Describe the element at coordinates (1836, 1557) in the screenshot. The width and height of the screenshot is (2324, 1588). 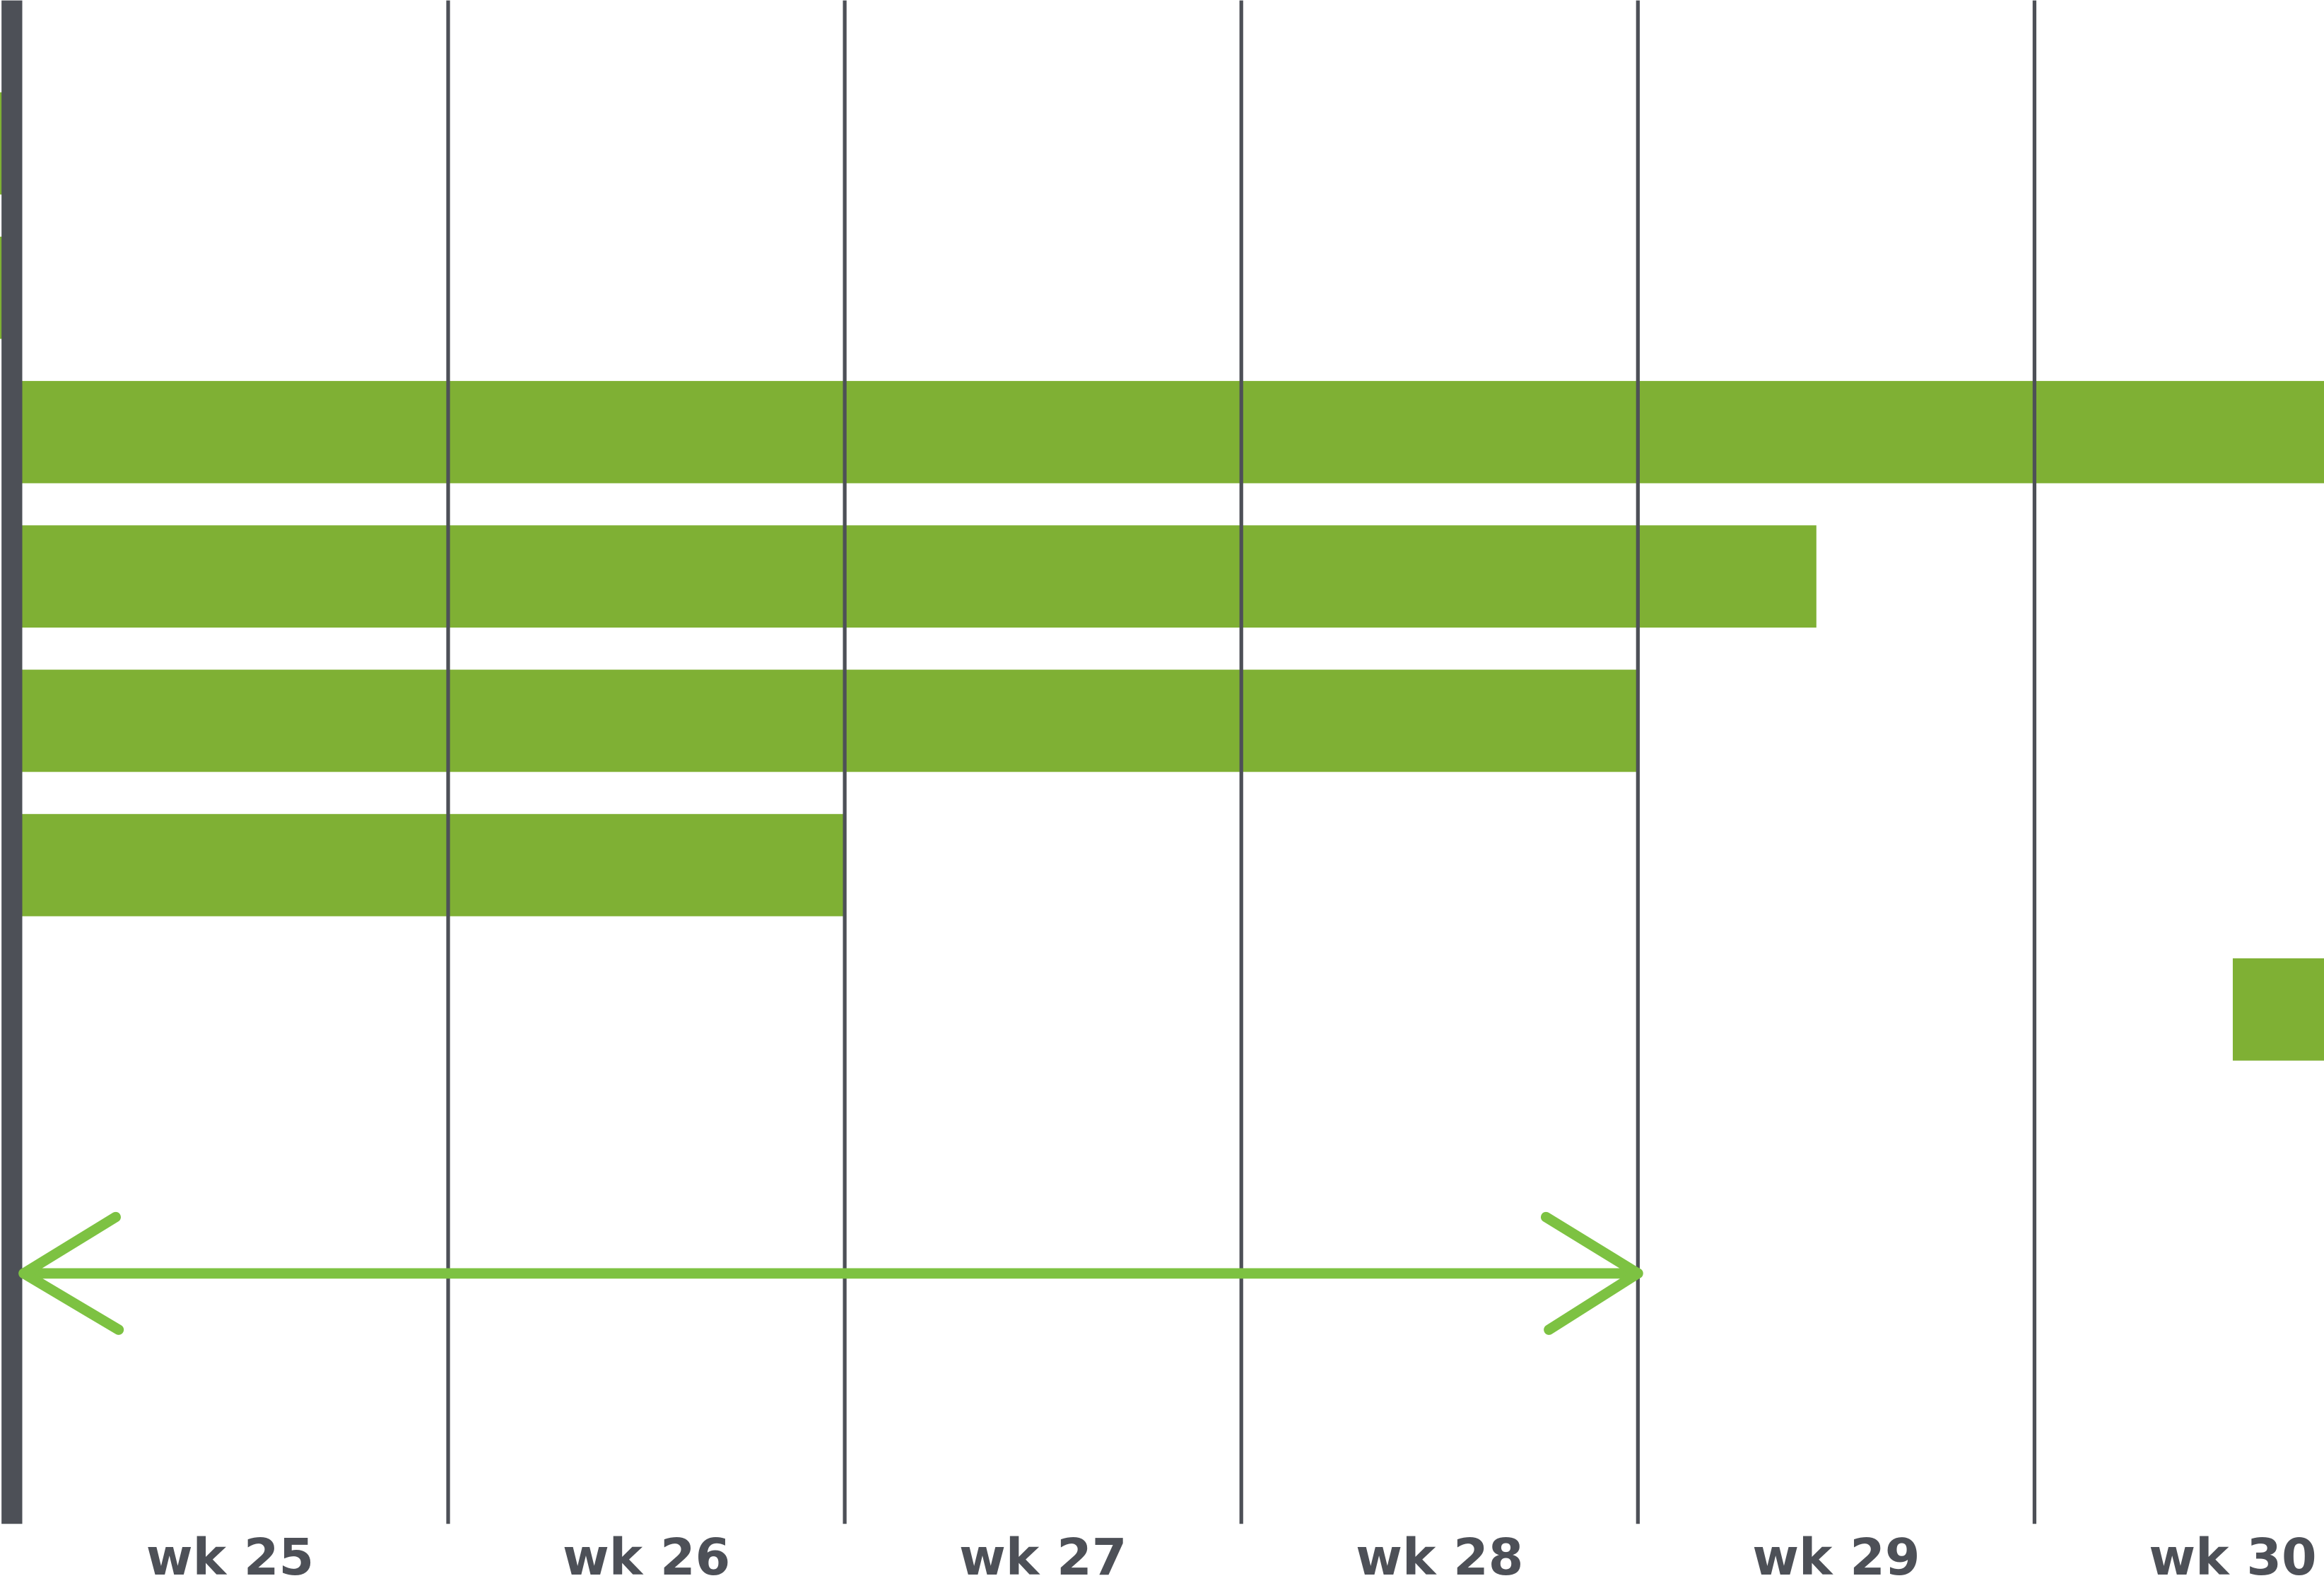
I see `x-tick-label: wk 29` at that location.